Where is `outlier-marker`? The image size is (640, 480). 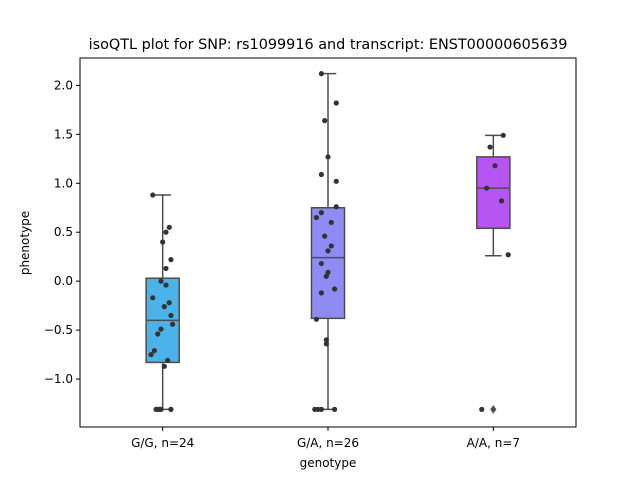 outlier-marker is located at coordinates (493, 409).